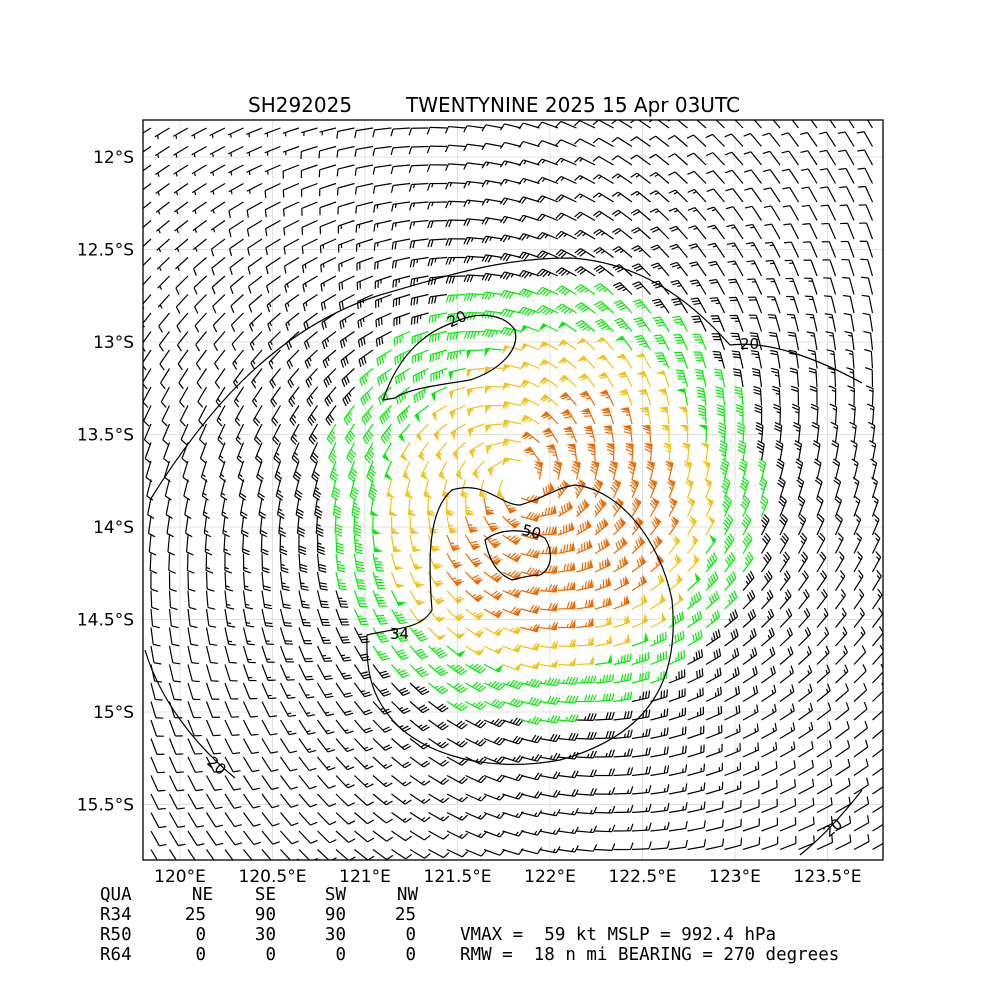 The width and height of the screenshot is (1000, 1000). What do you see at coordinates (572, 105) in the screenshot?
I see `chart-title-storm-name: TWENTYNINE 2025 15 Apr 03UTC` at bounding box center [572, 105].